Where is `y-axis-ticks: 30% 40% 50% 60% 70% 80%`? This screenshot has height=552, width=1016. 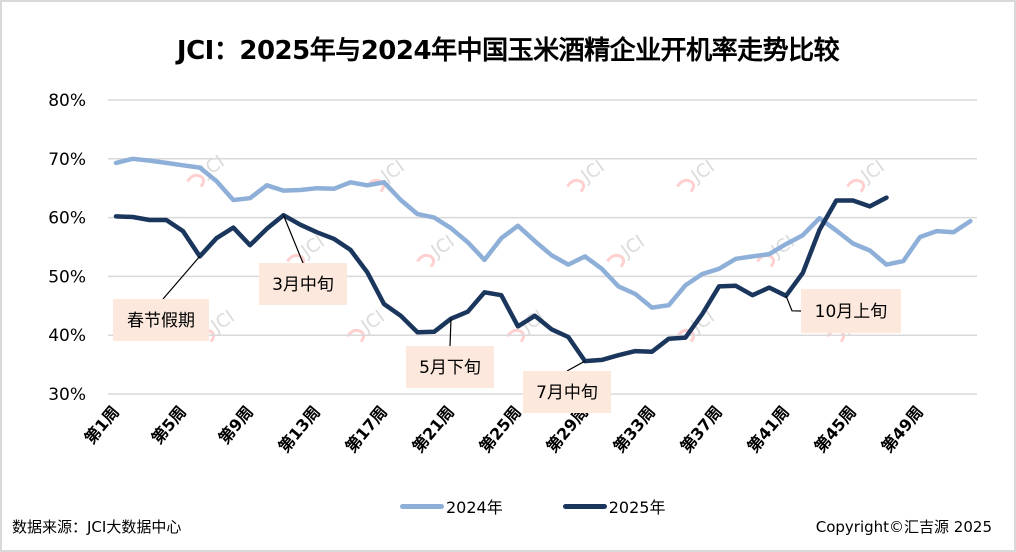 y-axis-ticks: 30% 40% 50% 60% 70% 80% is located at coordinates (67, 248).